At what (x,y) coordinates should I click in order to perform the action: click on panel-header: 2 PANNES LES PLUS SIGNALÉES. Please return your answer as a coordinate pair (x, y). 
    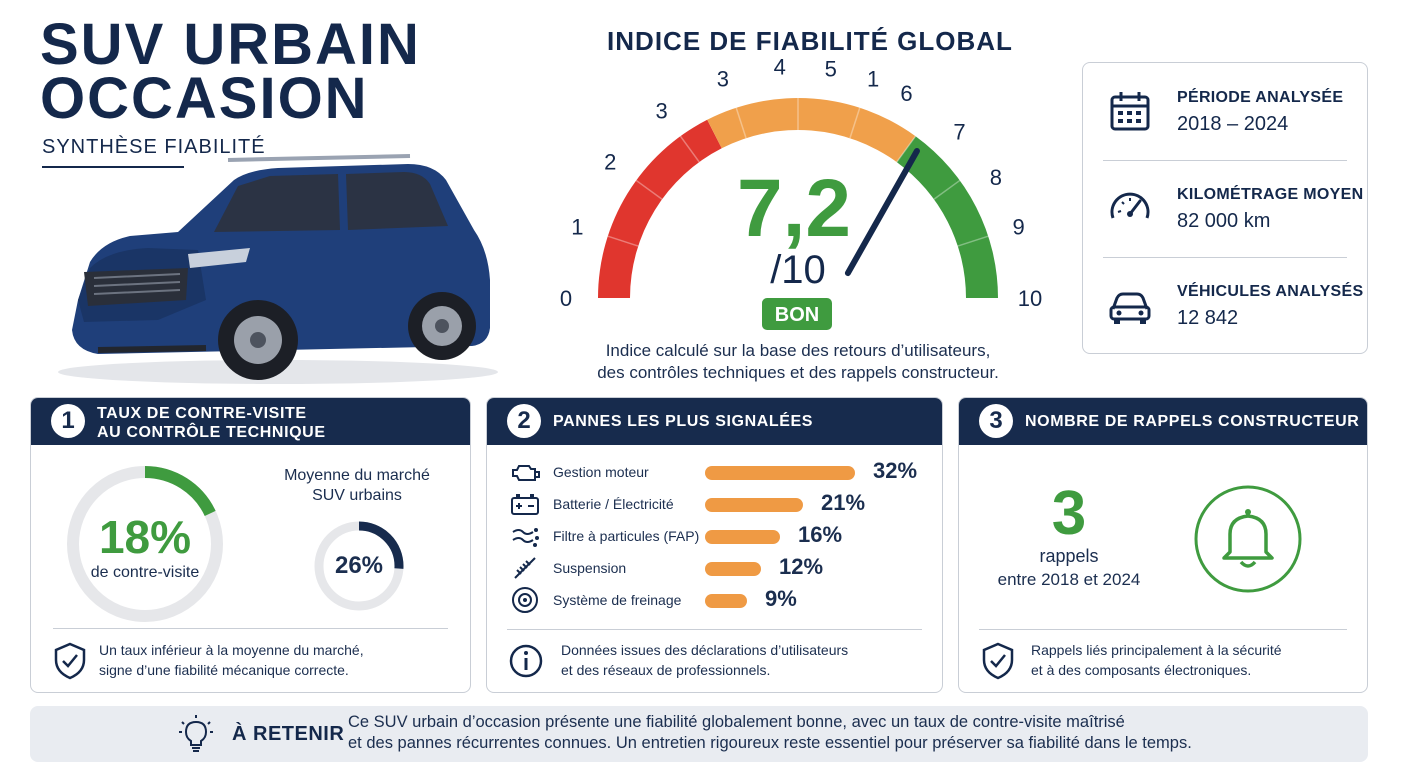
    Looking at the image, I should click on (714, 421).